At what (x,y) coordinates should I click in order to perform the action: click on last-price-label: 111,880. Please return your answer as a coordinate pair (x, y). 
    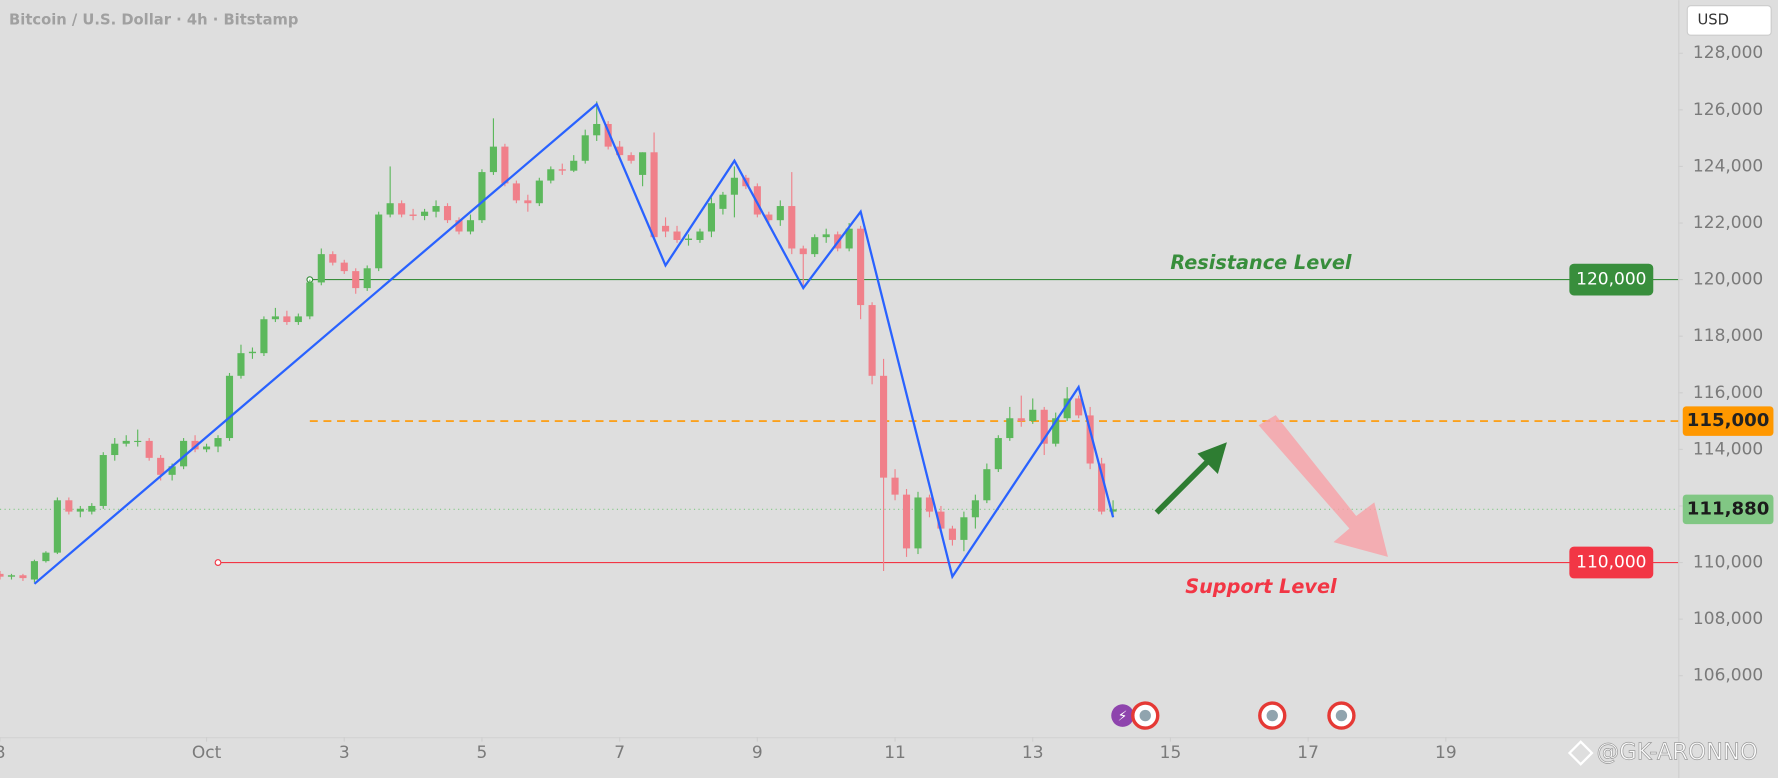
    Looking at the image, I should click on (1728, 508).